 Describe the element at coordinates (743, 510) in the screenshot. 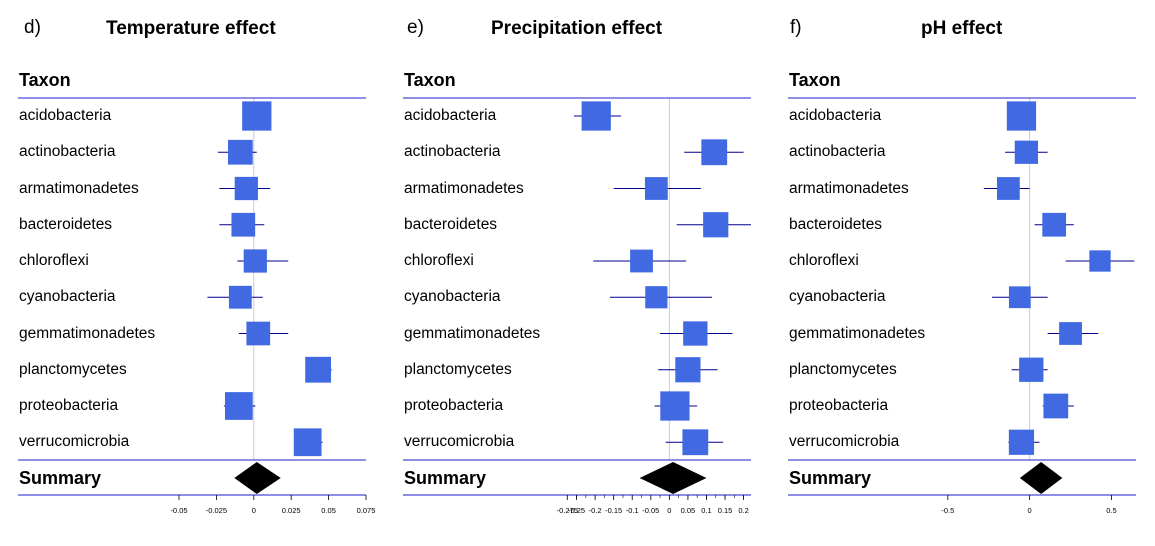

I see `x-tick-label: 0.2` at that location.